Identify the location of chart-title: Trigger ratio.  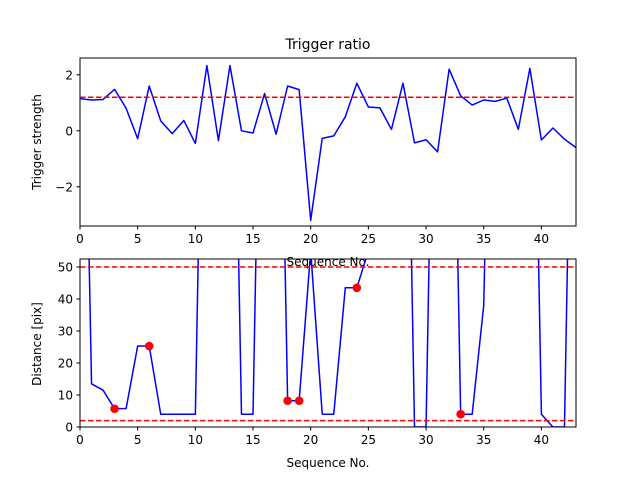
(327, 45).